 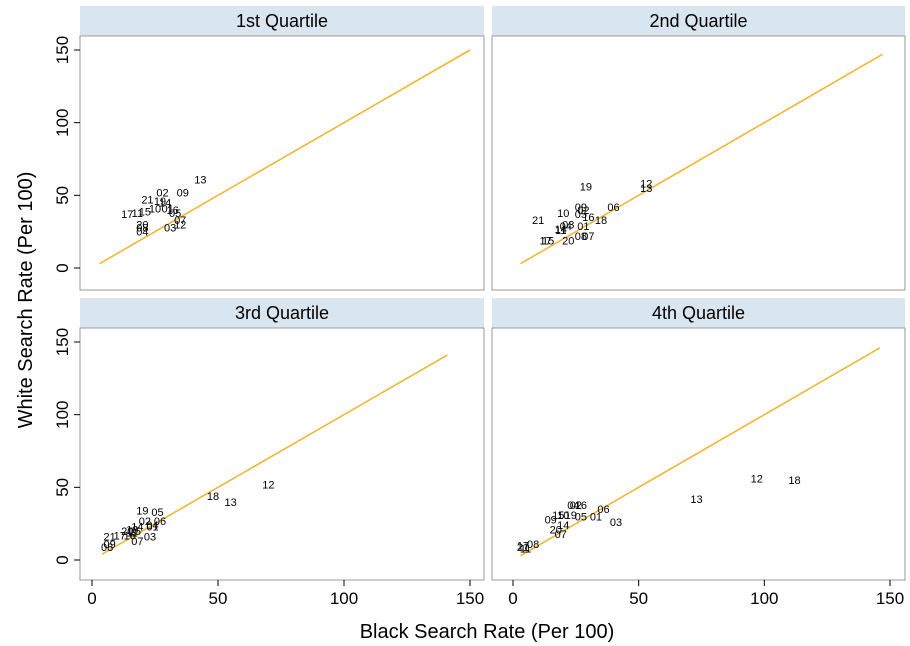 I want to click on y-axis-title: White Search Rate (Per 100), so click(x=26, y=300).